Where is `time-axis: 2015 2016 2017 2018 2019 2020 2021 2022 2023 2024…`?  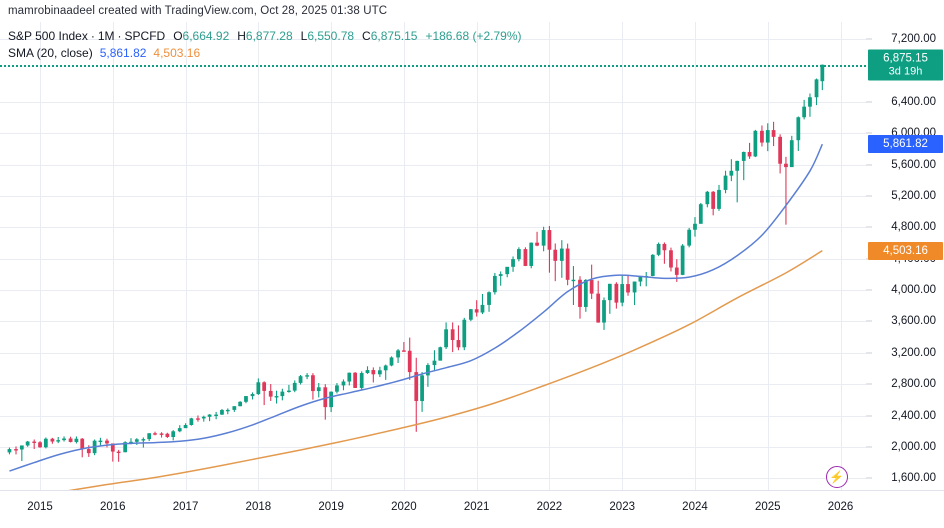 time-axis: 2015 2016 2017 2018 2019 2020 2021 2022 2023 2024… is located at coordinates (472, 509).